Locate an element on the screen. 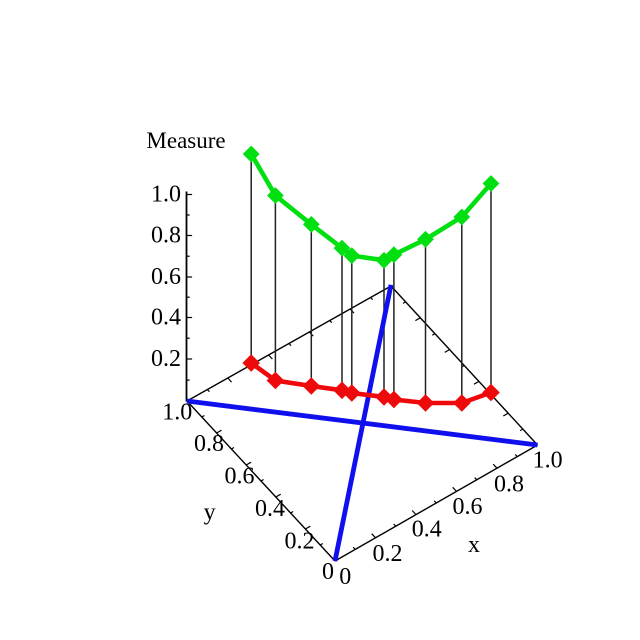  svg-text: x is located at coordinates (474, 545).